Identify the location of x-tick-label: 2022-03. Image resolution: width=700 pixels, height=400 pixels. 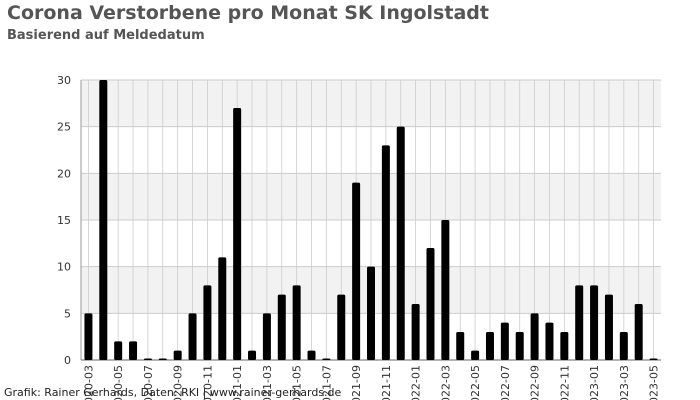
(445, 382).